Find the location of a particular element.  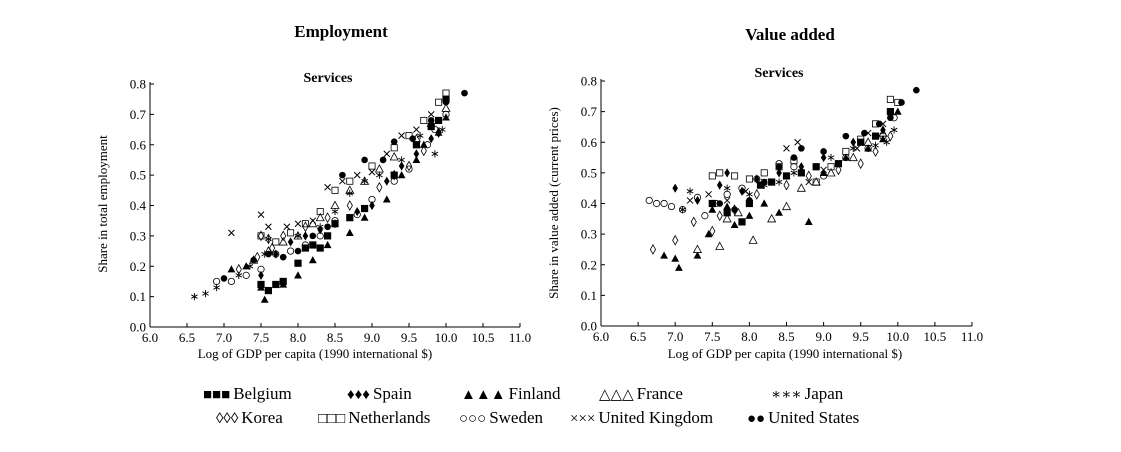

value-added-point-spain is located at coordinates (801, 167).